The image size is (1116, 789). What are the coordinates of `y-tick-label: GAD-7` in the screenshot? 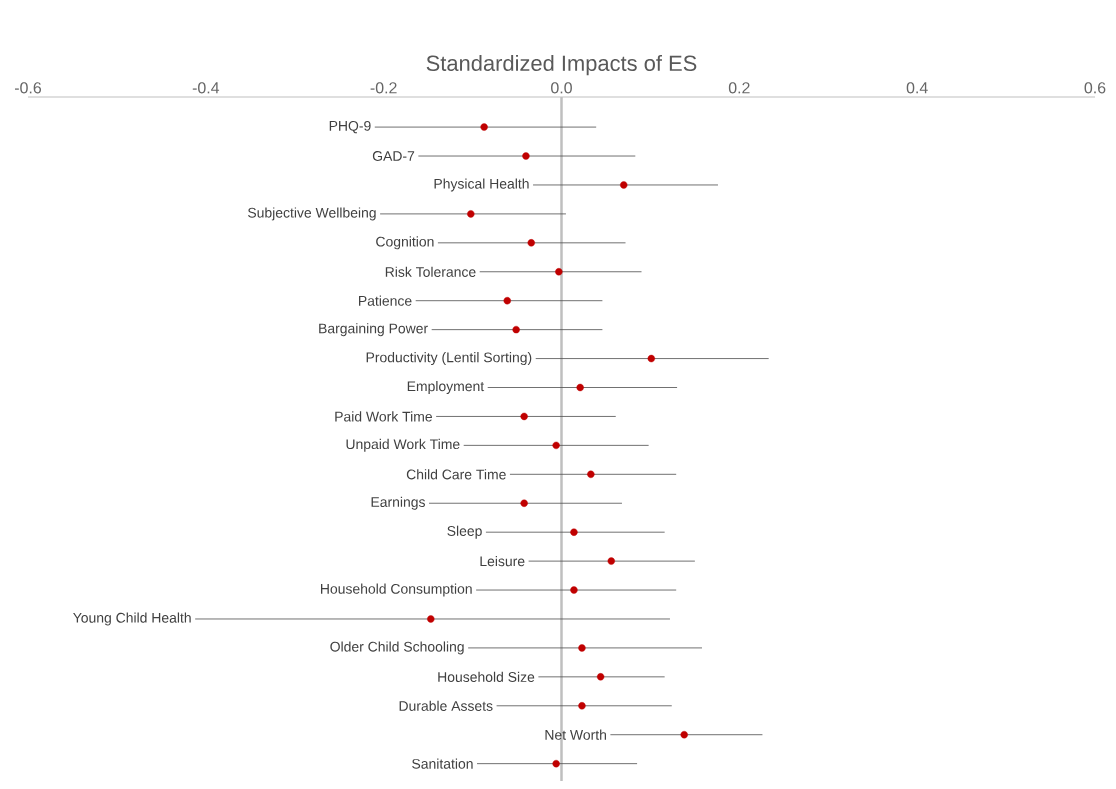 It's located at (393, 156).